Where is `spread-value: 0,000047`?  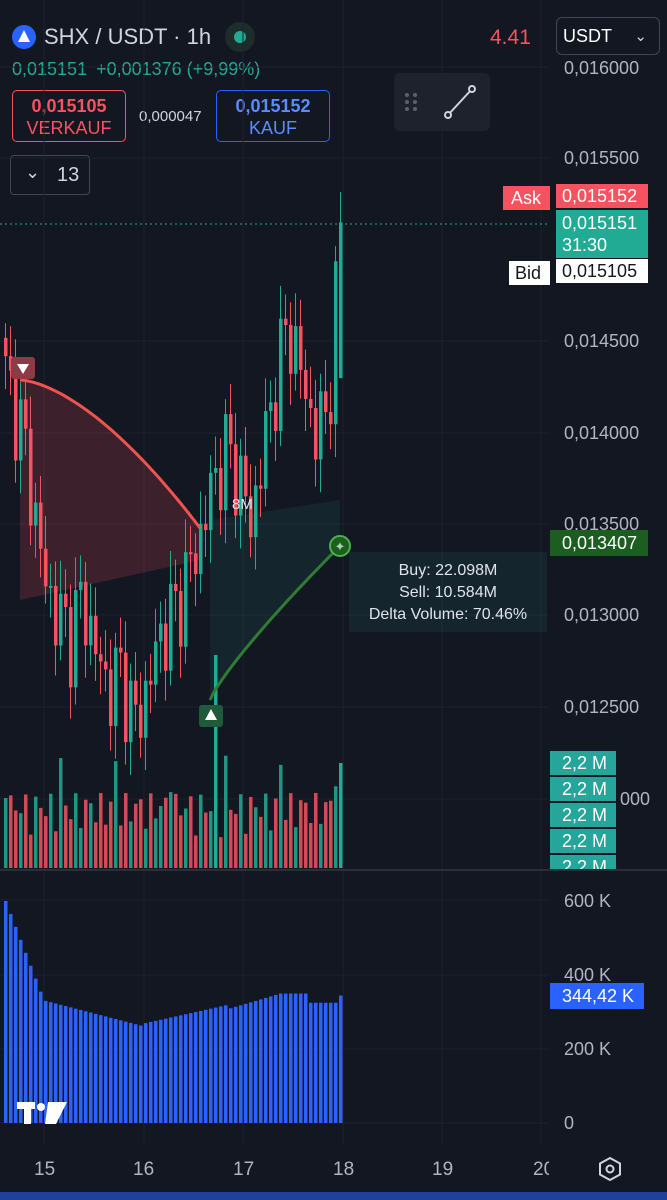
spread-value: 0,000047 is located at coordinates (170, 116).